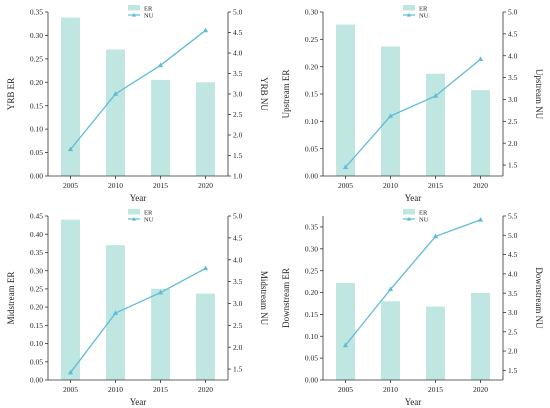  Describe the element at coordinates (36, 234) in the screenshot. I see `left-tick-label: 0.40` at that location.